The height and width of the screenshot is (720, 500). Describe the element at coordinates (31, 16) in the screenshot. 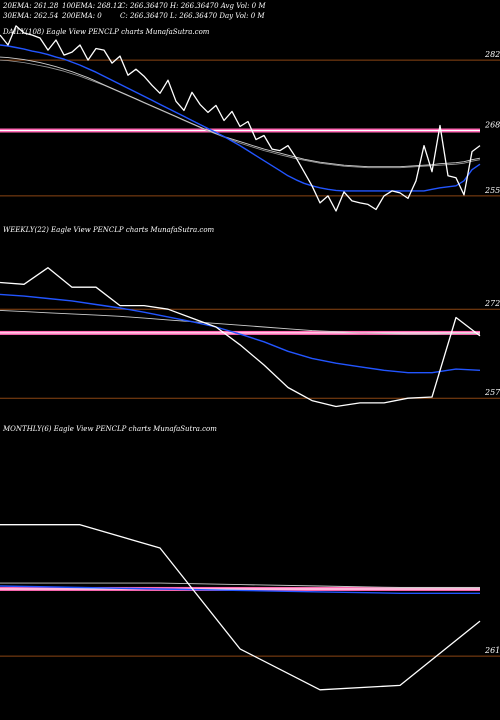

I see `header-ema30: 30EMA: 262.54` at that location.